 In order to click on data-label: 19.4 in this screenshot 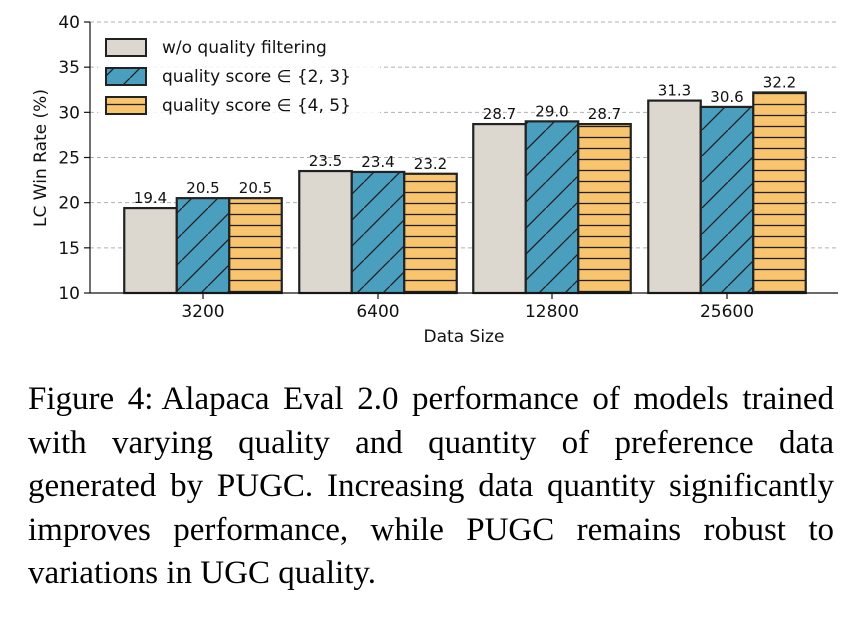, I will do `click(150, 198)`.